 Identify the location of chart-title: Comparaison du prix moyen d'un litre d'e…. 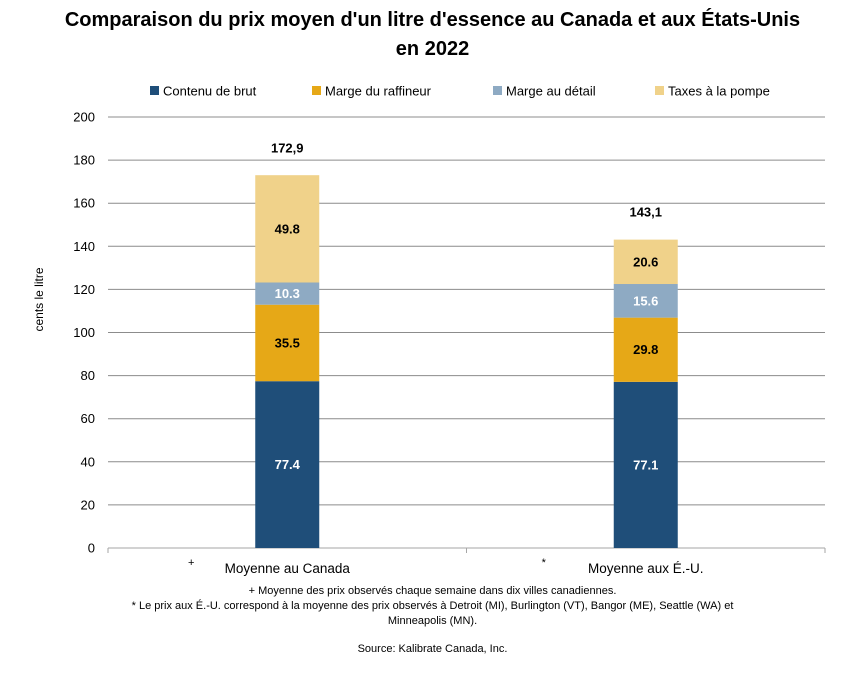
(432, 34).